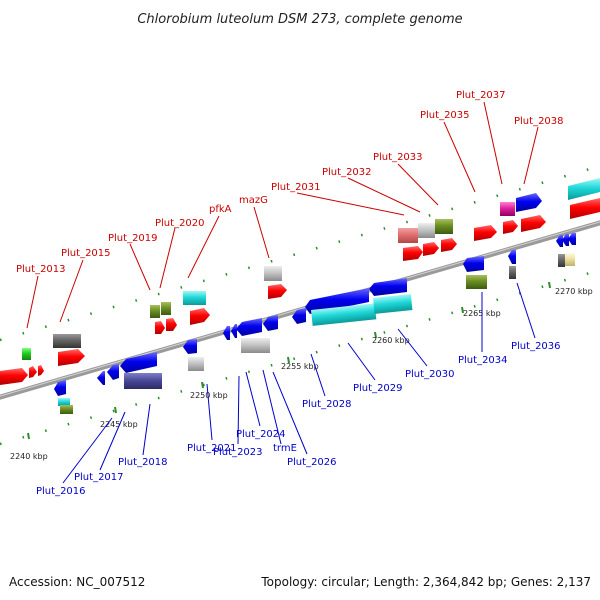 The image size is (600, 600). What do you see at coordinates (481, 95) in the screenshot?
I see `gene-label-forward: Plut_2037` at bounding box center [481, 95].